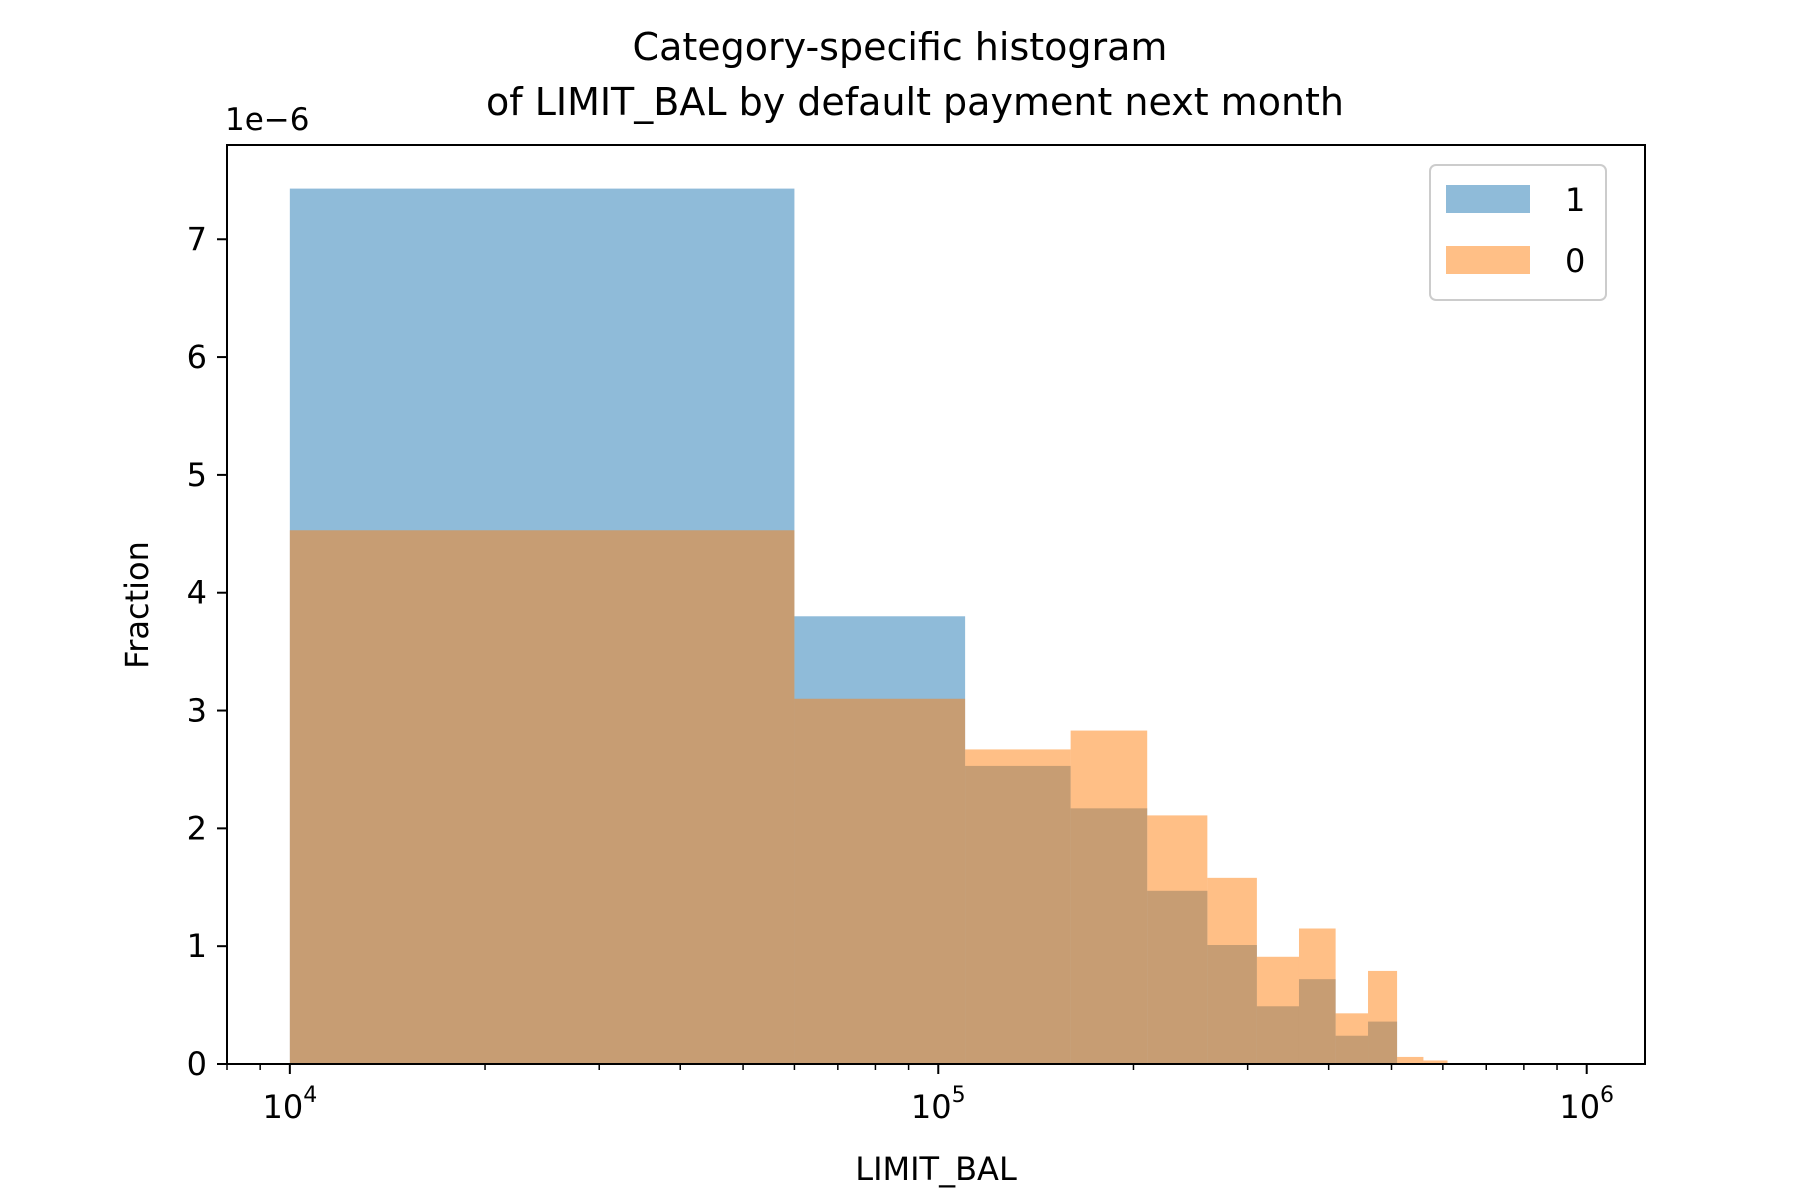 The image size is (1800, 1200). What do you see at coordinates (1586, 1104) in the screenshot?
I see `x-tick-label-2: 10⁶` at bounding box center [1586, 1104].